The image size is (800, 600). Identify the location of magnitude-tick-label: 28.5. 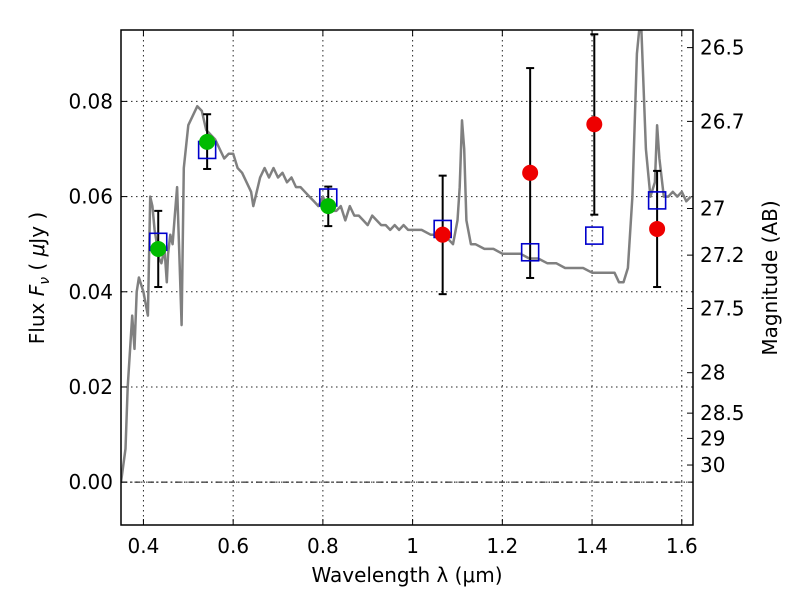
(722, 413).